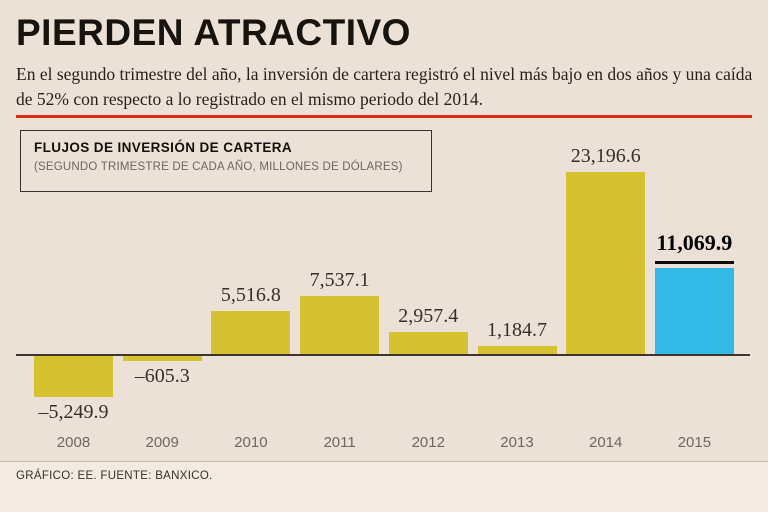 This screenshot has width=768, height=512. I want to click on x-axis-label: 2009, so click(162, 442).